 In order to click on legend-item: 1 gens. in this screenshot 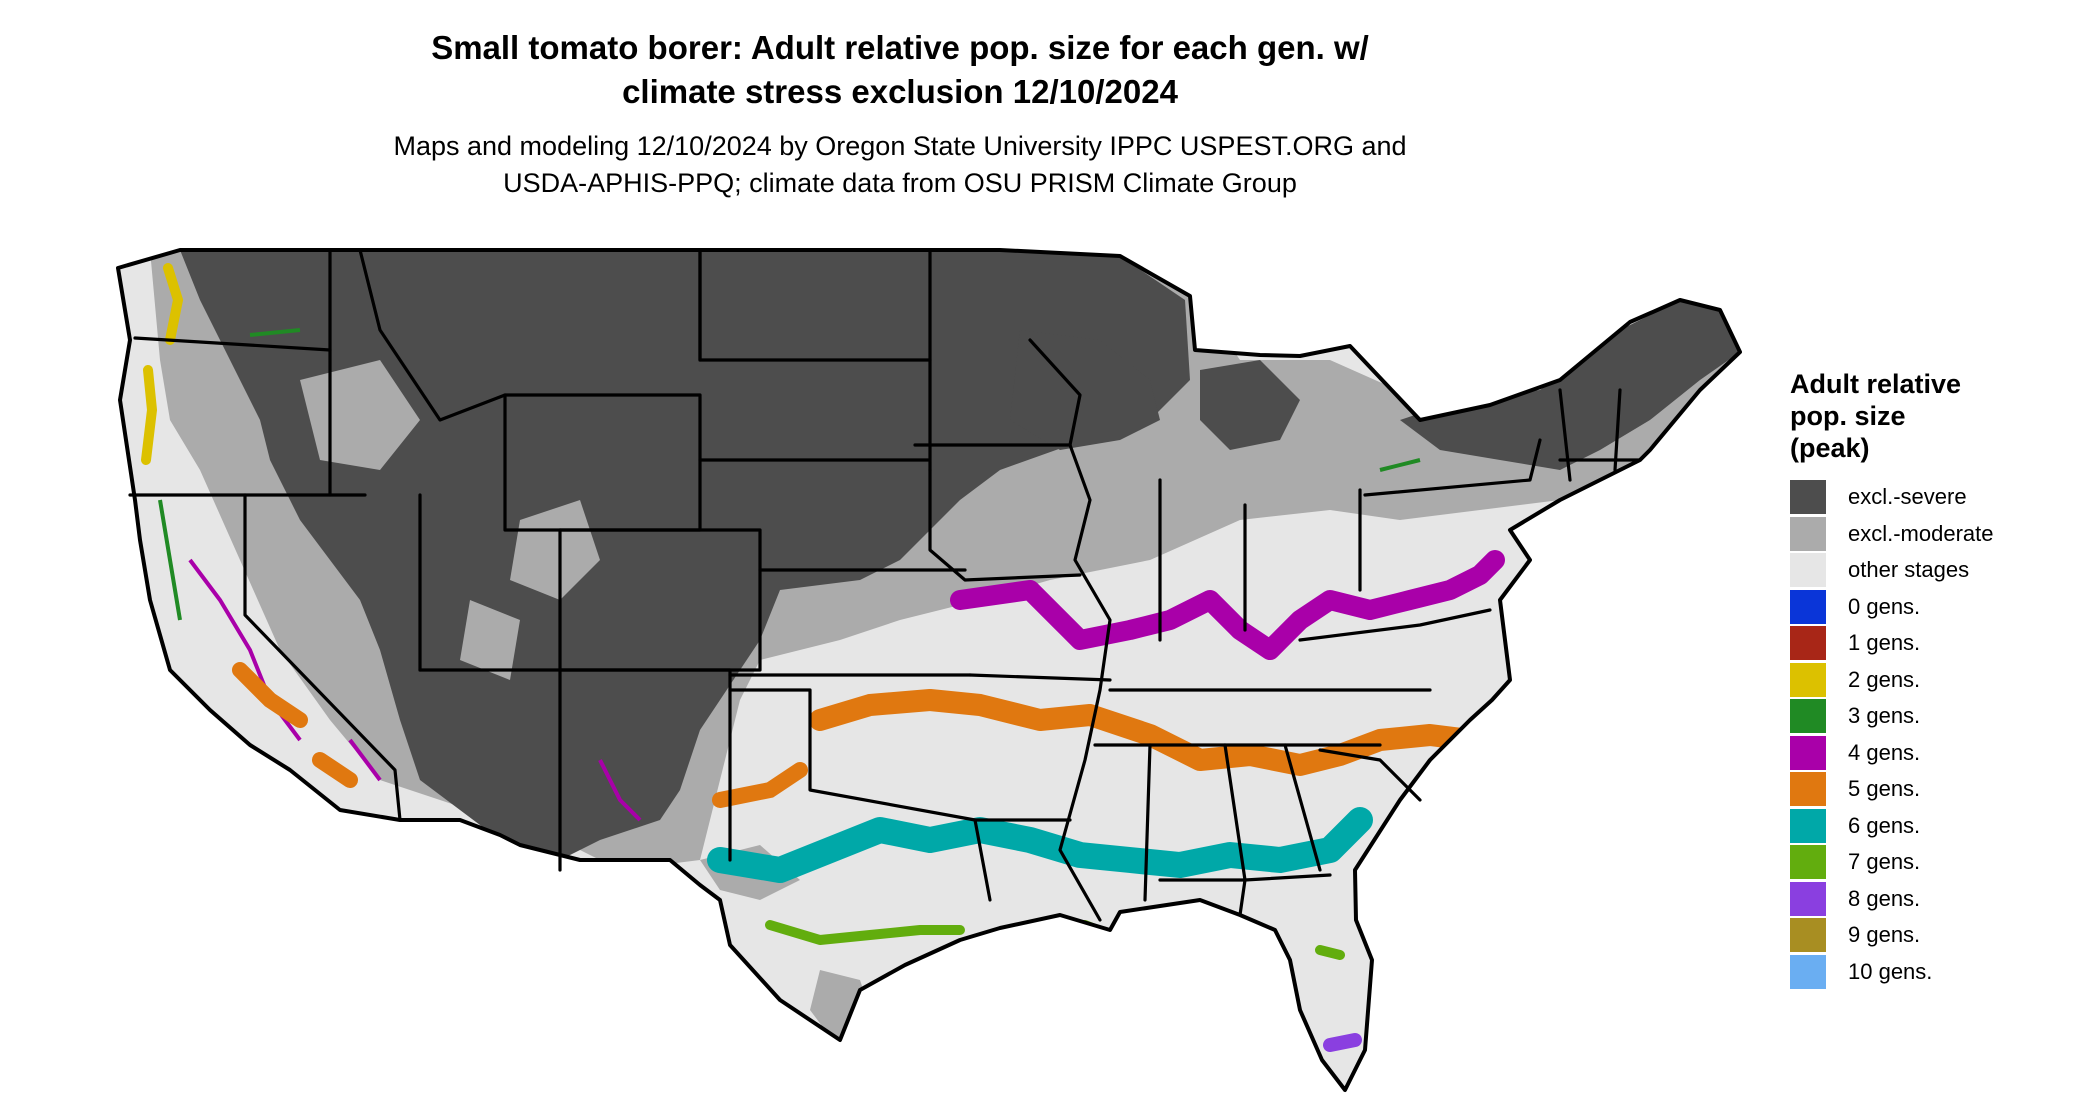, I will do `click(1940, 642)`.